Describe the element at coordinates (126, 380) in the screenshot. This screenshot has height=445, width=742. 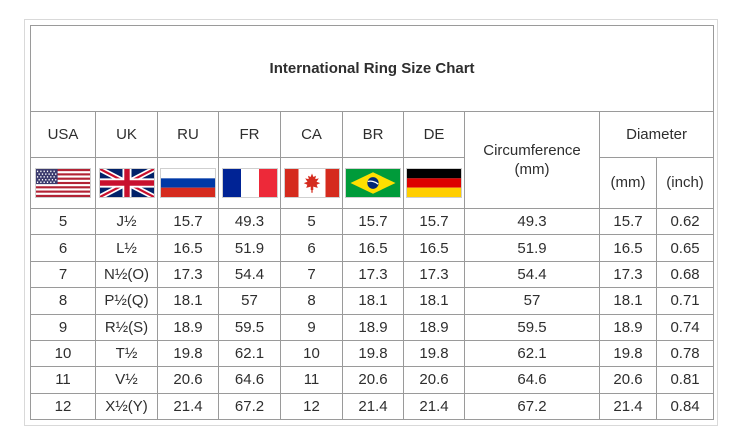
I see `table-cell: V½` at that location.